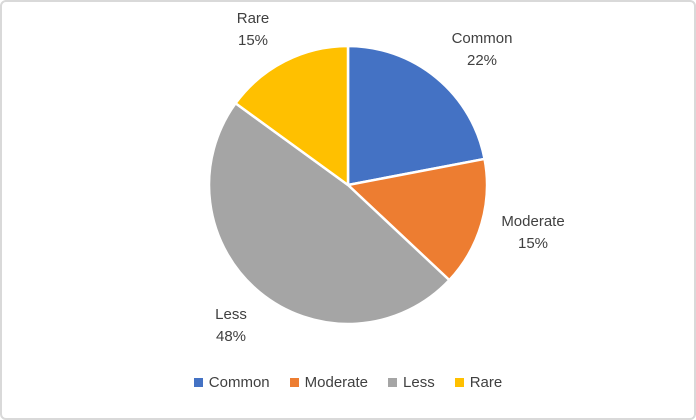  Describe the element at coordinates (239, 382) in the screenshot. I see `legend-label-common: Common` at that location.